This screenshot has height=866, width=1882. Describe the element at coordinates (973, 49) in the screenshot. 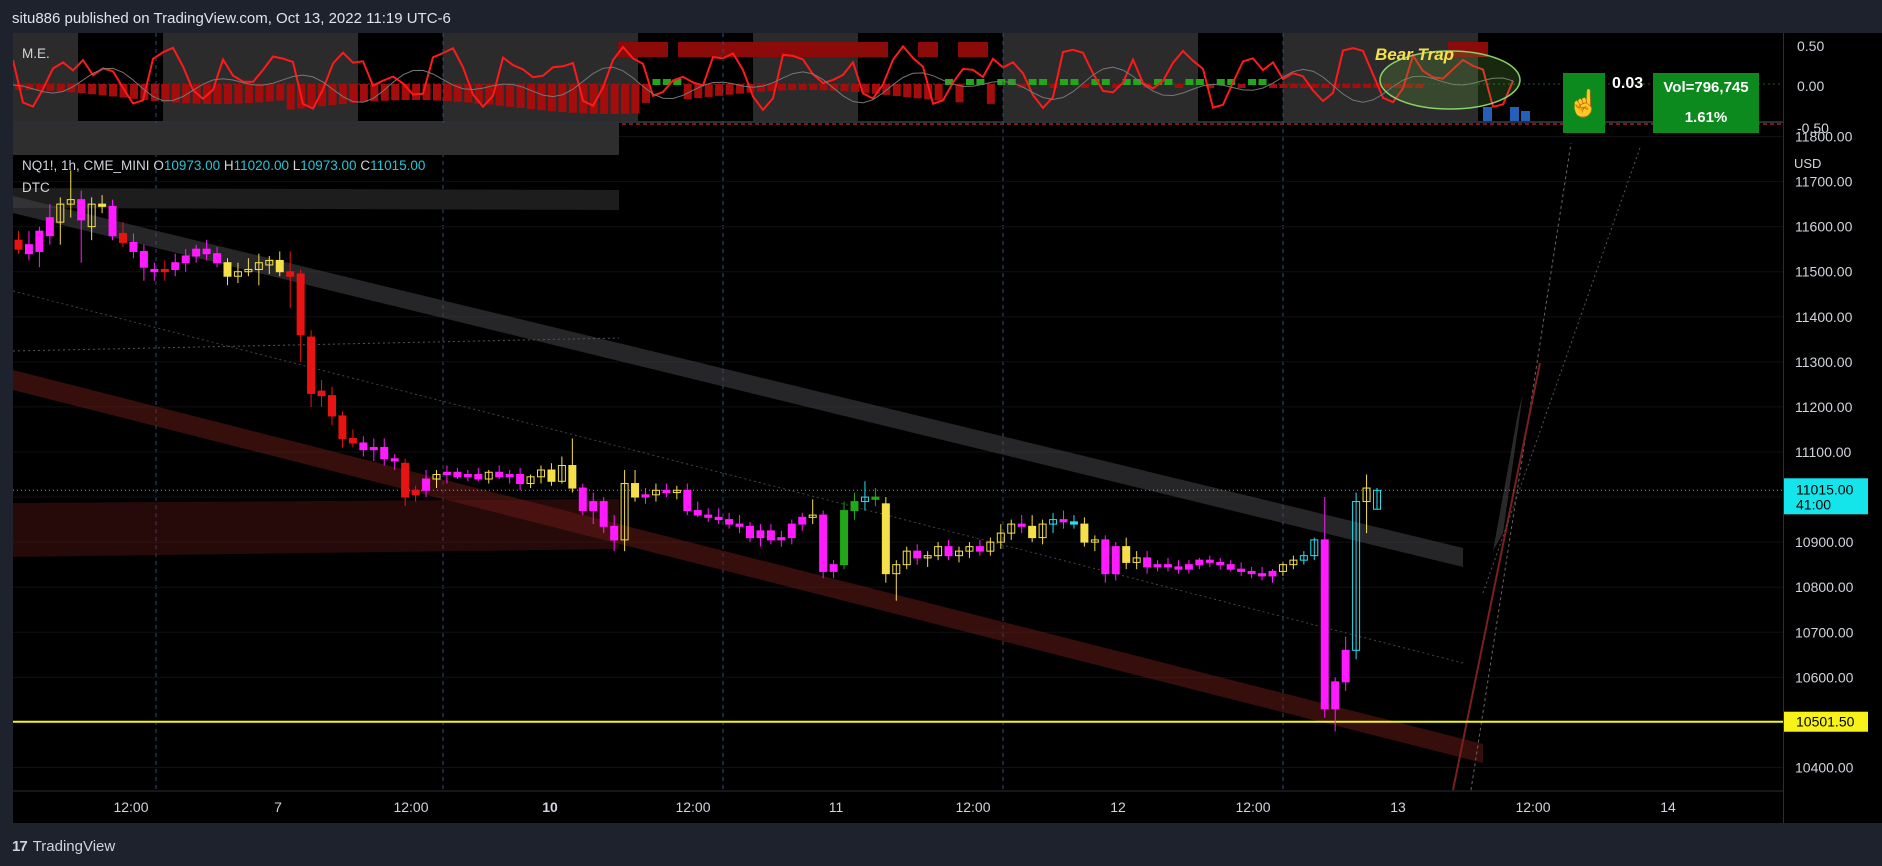

I see `indicator-block` at that location.